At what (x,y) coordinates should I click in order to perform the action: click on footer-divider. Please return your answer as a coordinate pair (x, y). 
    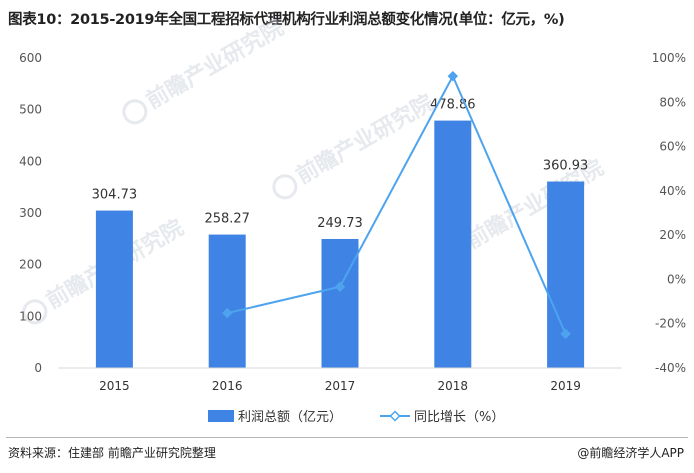
    Looking at the image, I should click on (347, 437).